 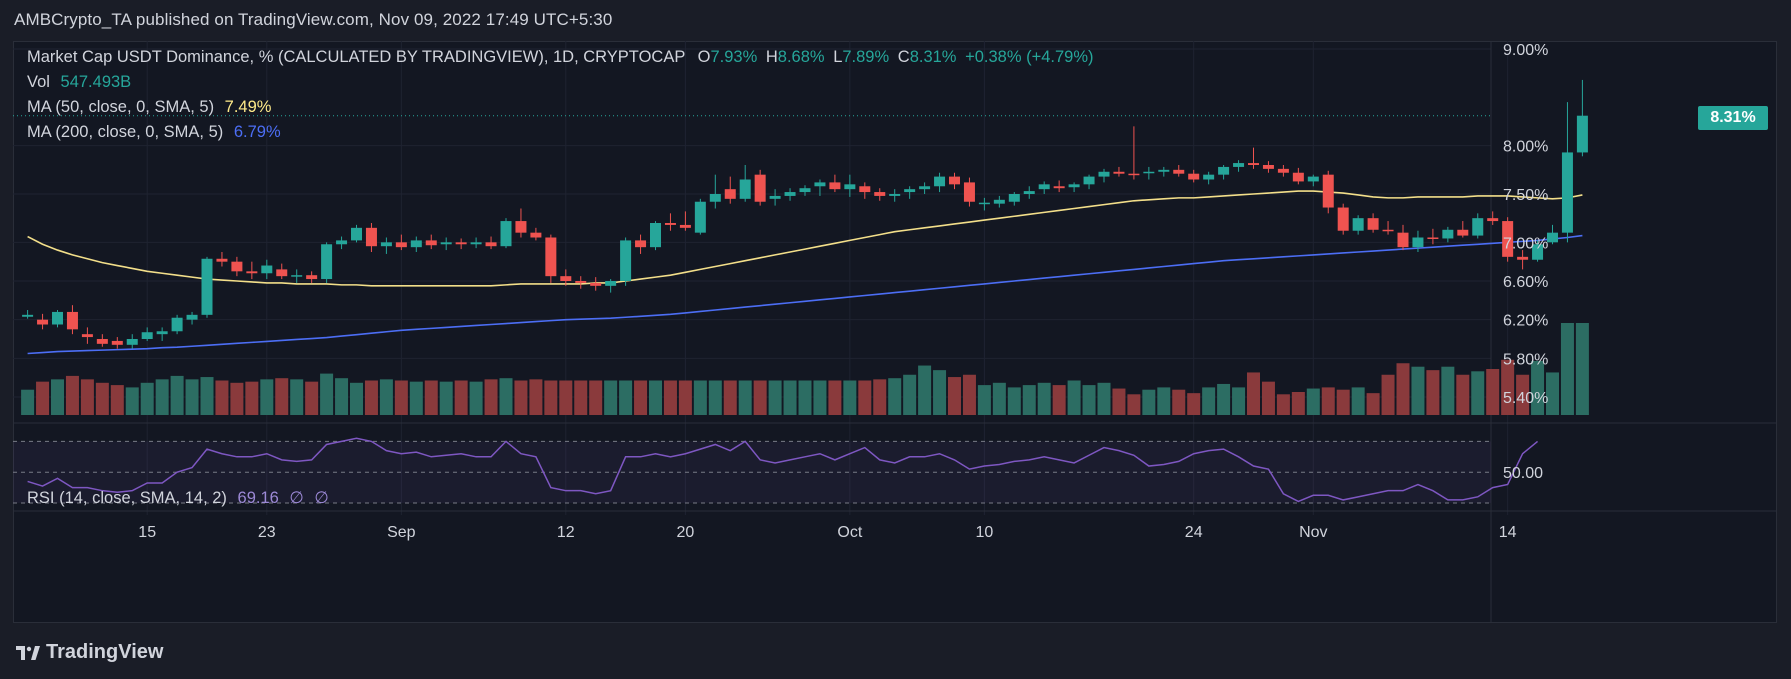 What do you see at coordinates (704, 57) in the screenshot?
I see `open-label: O` at bounding box center [704, 57].